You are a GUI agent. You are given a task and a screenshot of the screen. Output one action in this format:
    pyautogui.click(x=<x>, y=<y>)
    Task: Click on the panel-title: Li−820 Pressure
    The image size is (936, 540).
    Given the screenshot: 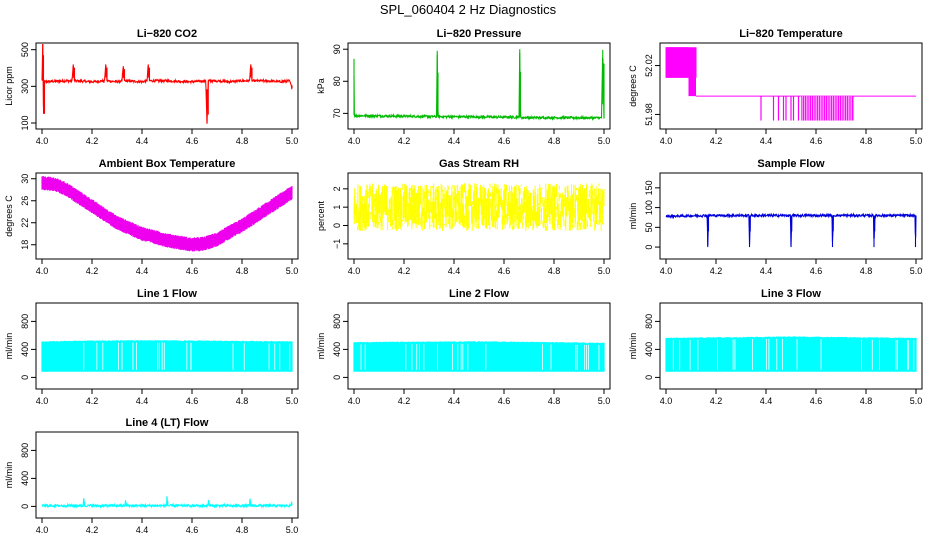 What is the action you would take?
    pyautogui.click(x=479, y=34)
    